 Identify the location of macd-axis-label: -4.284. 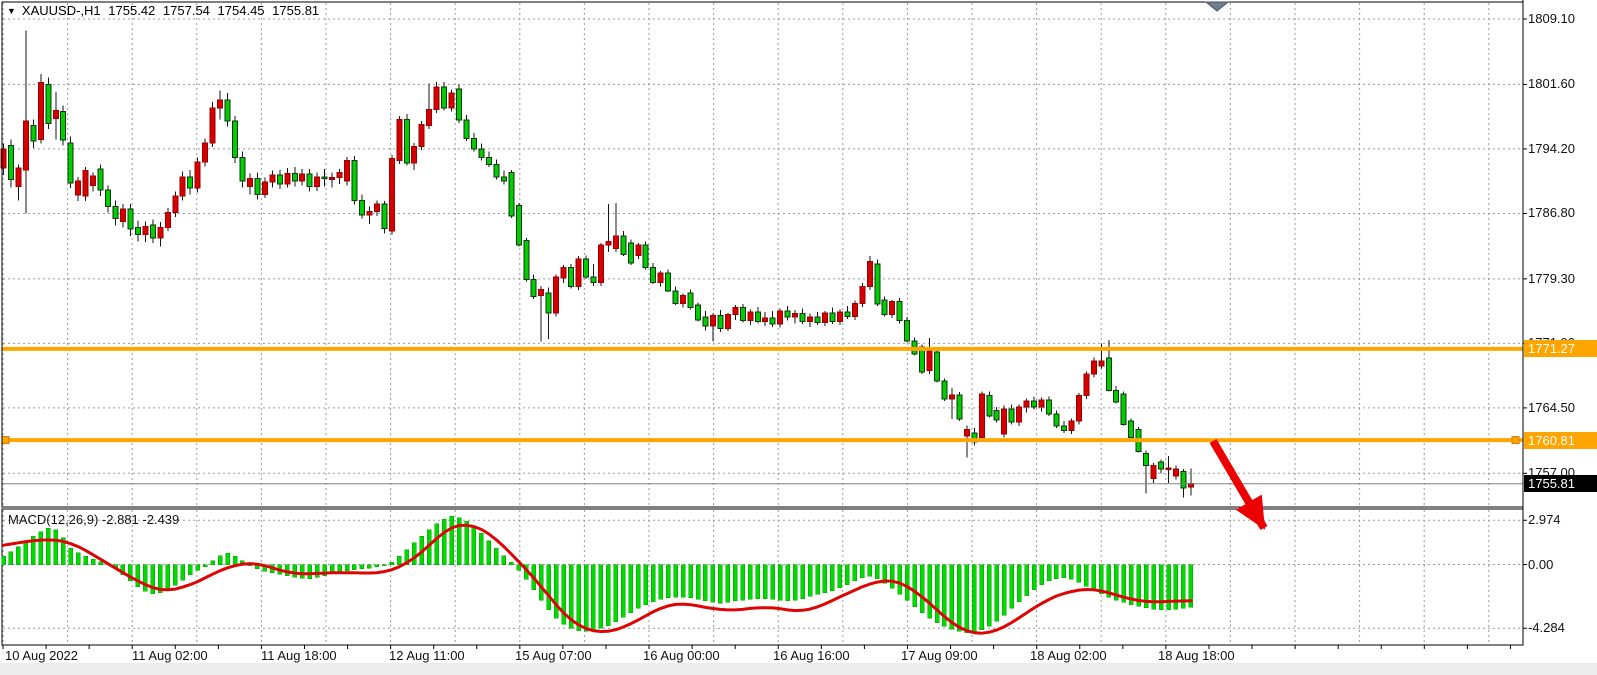
(1546, 628).